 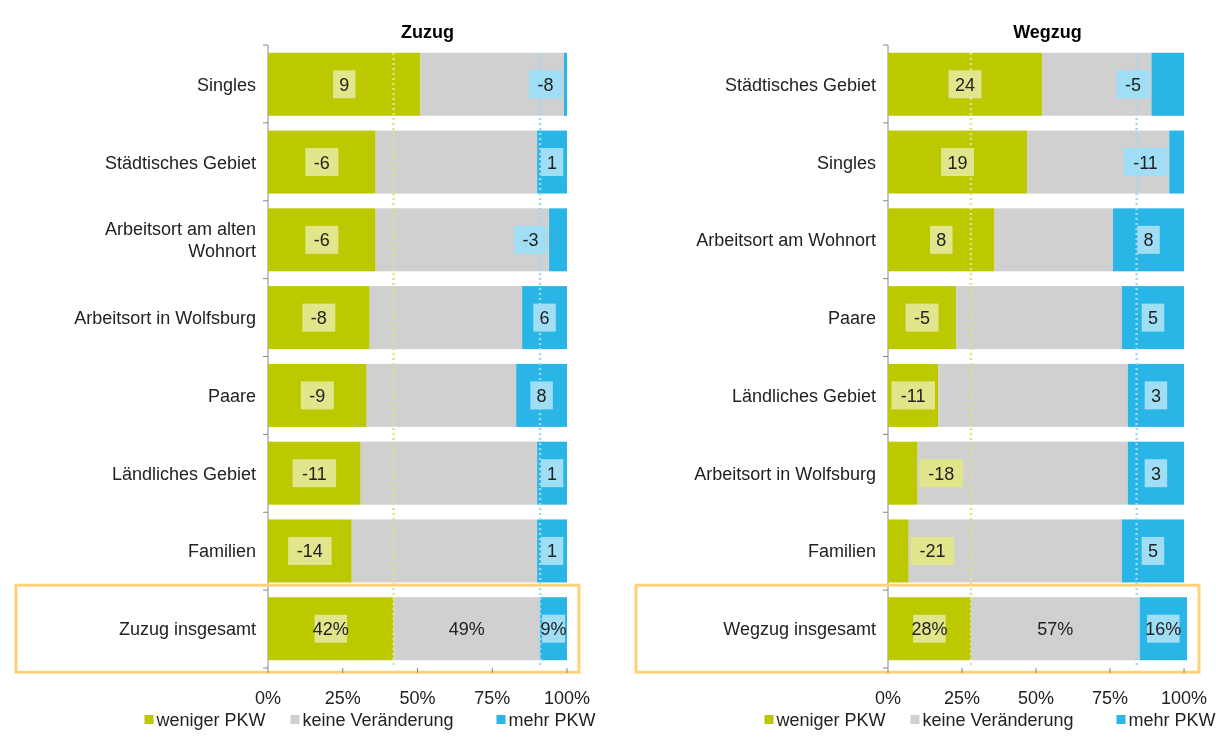 What do you see at coordinates (932, 551) in the screenshot?
I see `annotation: -21` at bounding box center [932, 551].